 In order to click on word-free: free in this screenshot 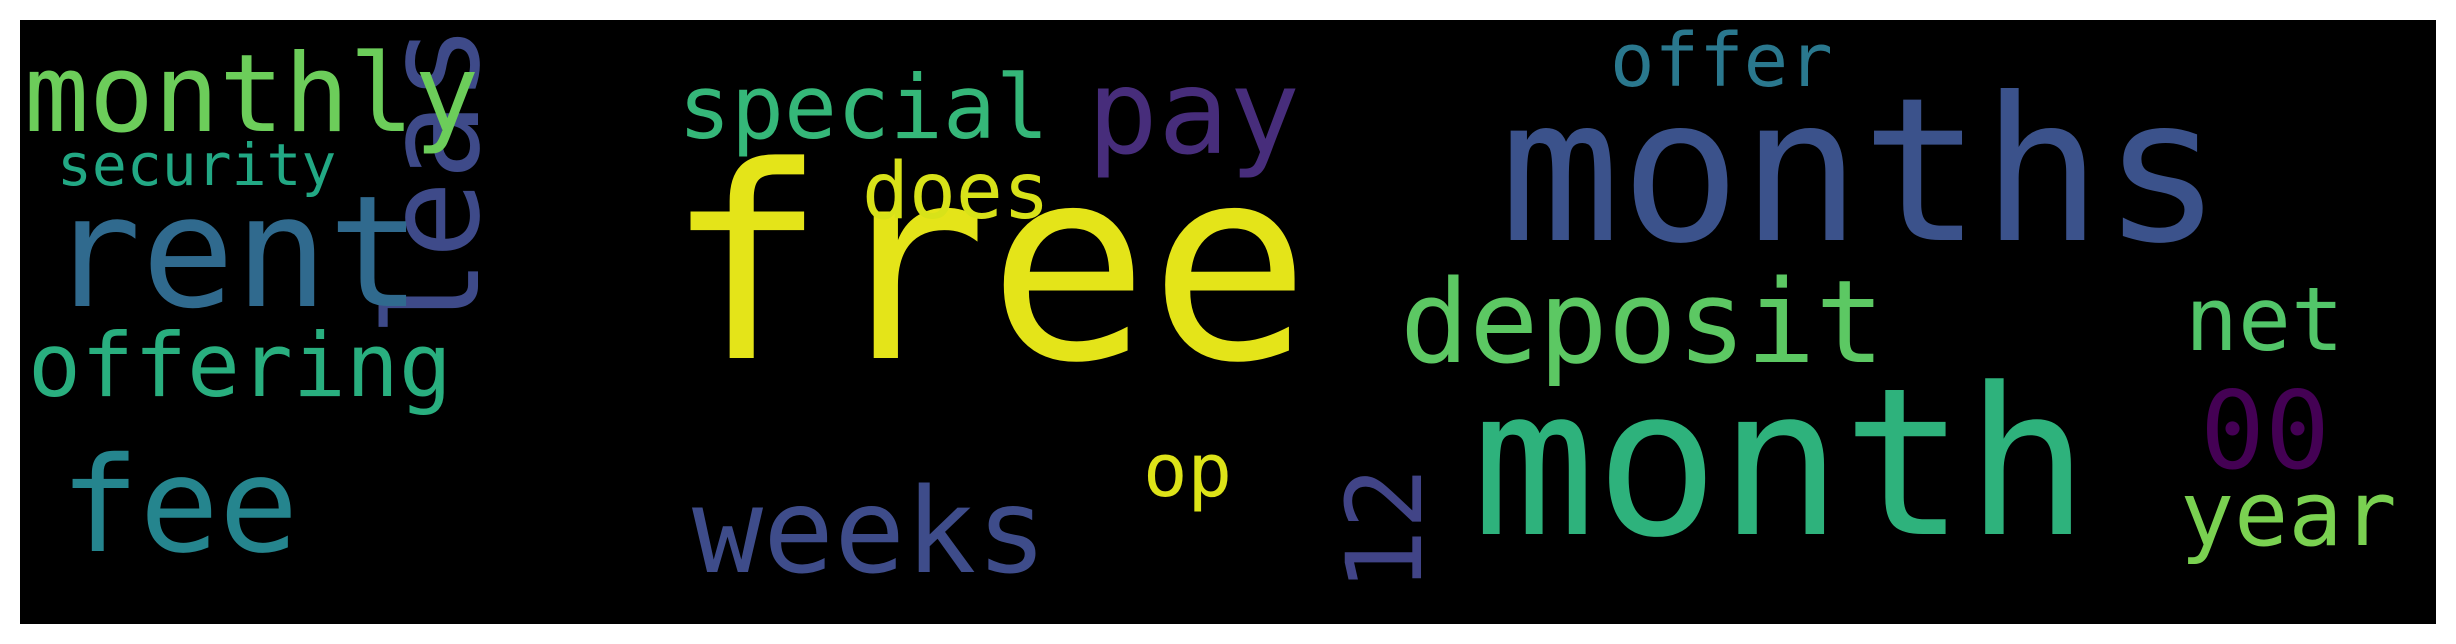, I will do `click(988, 266)`.